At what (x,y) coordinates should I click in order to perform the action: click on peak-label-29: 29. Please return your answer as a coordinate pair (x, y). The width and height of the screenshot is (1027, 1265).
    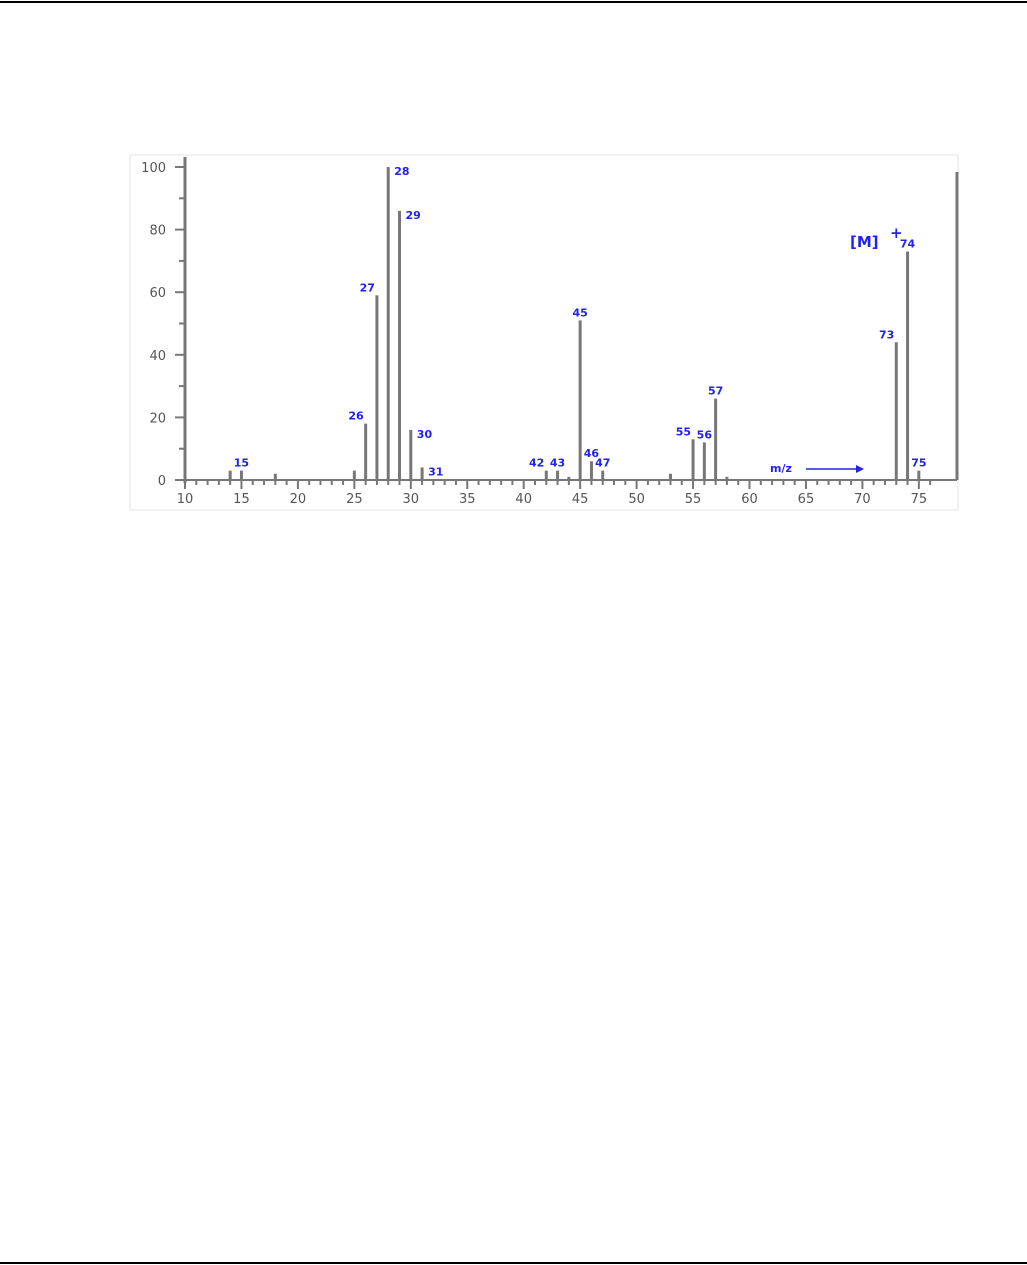
    Looking at the image, I should click on (413, 215).